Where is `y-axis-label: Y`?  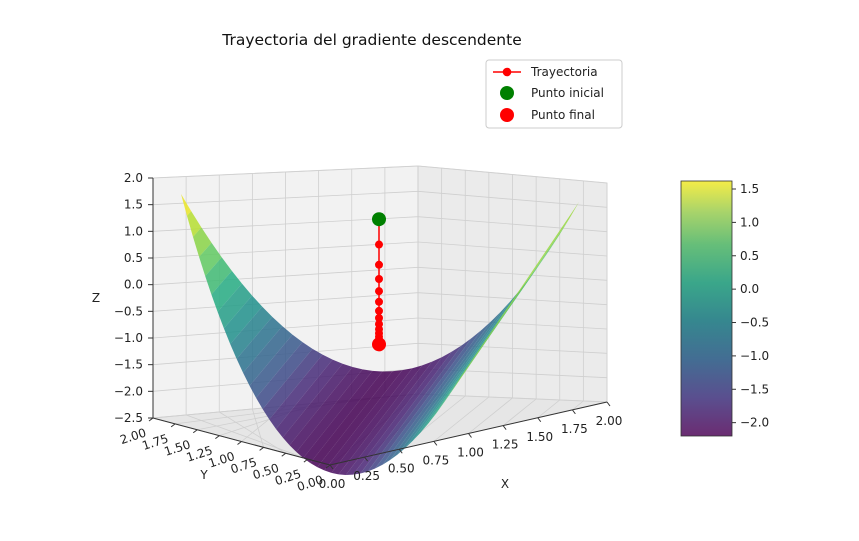
y-axis-label: Y is located at coordinates (203, 475).